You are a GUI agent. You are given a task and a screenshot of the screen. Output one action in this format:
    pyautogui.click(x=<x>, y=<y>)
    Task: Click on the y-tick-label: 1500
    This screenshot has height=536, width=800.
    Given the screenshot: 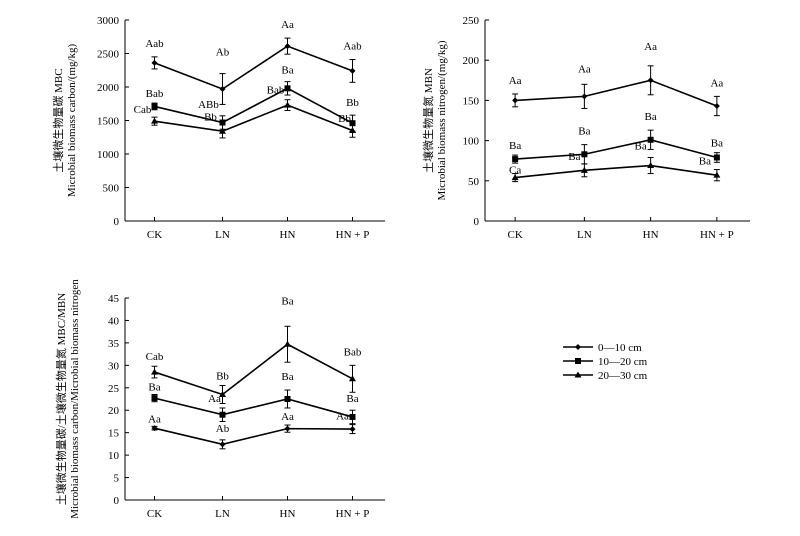 What is the action you would take?
    pyautogui.click(x=108, y=122)
    